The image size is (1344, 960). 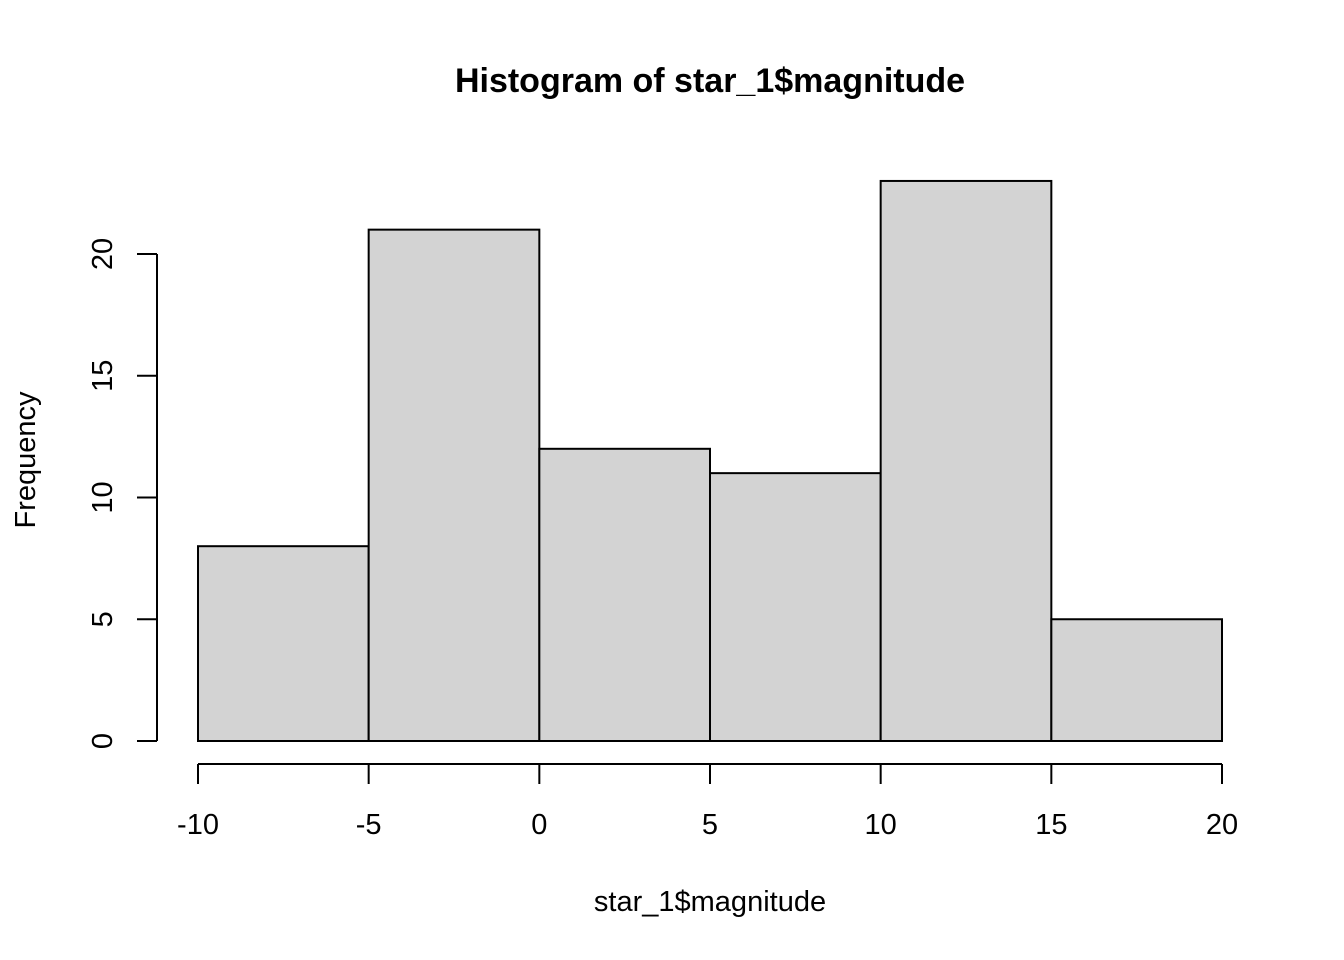 What do you see at coordinates (26, 460) in the screenshot?
I see `y-axis-label: Frequency` at bounding box center [26, 460].